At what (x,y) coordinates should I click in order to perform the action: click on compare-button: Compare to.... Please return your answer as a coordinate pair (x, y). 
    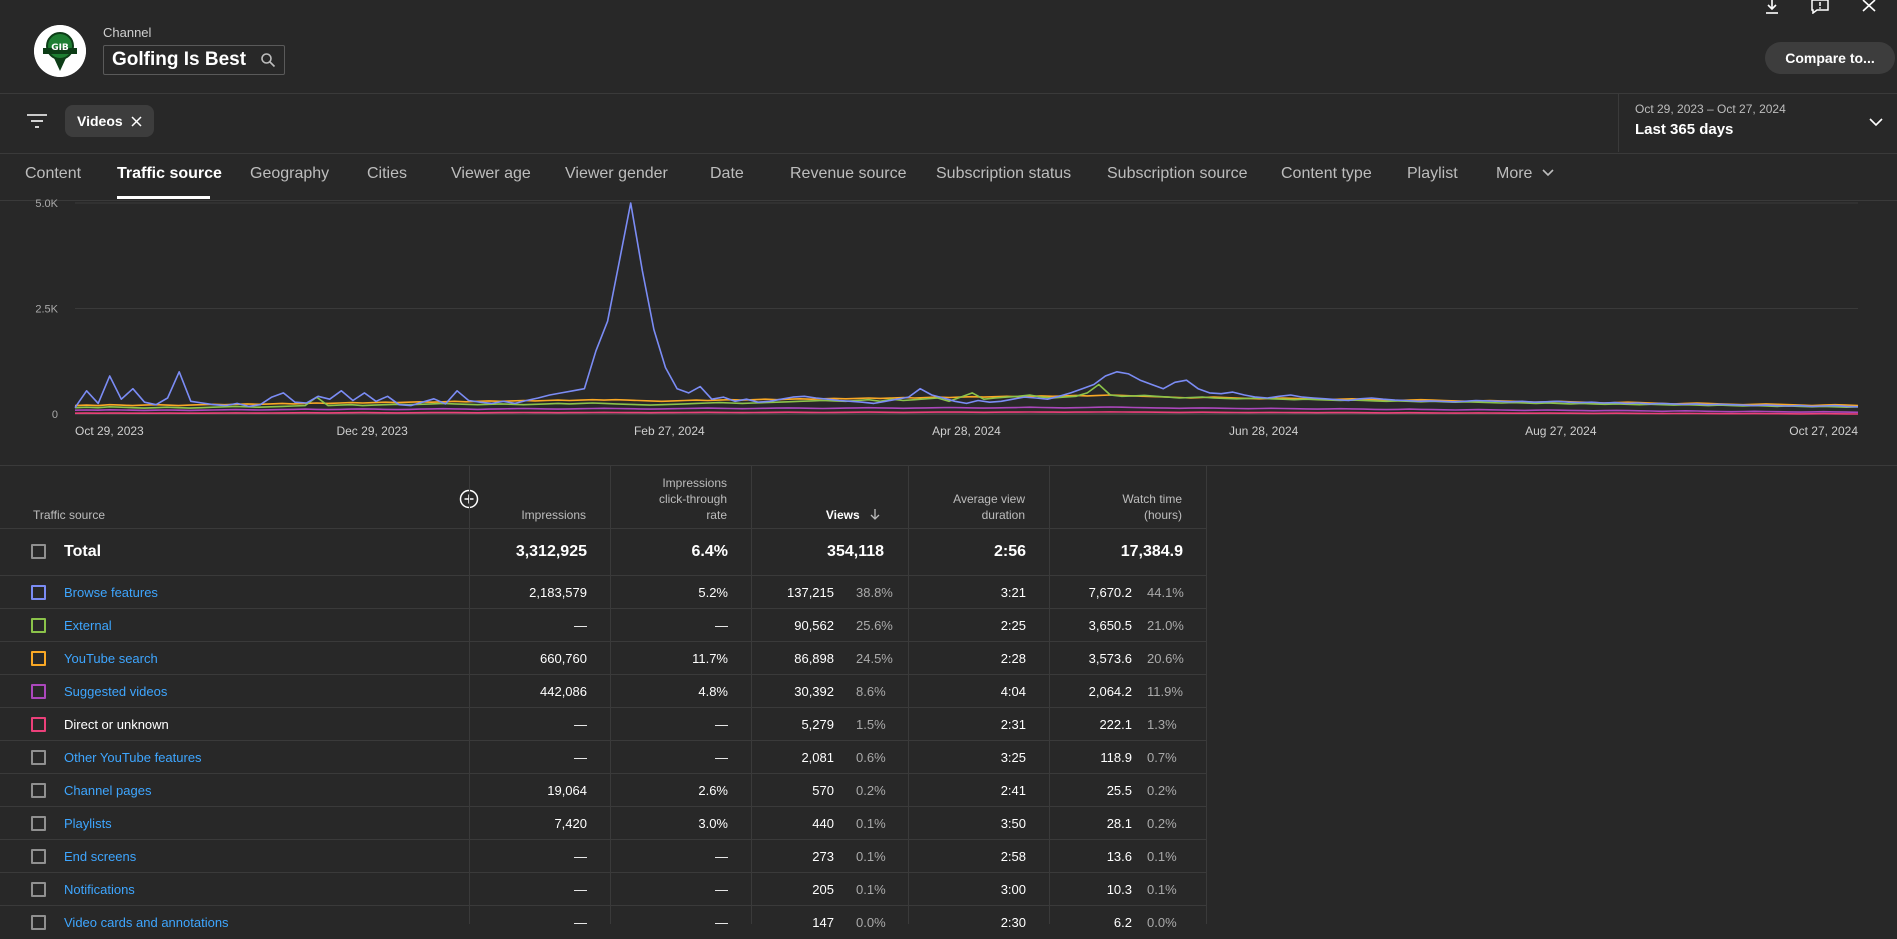
    Looking at the image, I should click on (1830, 58).